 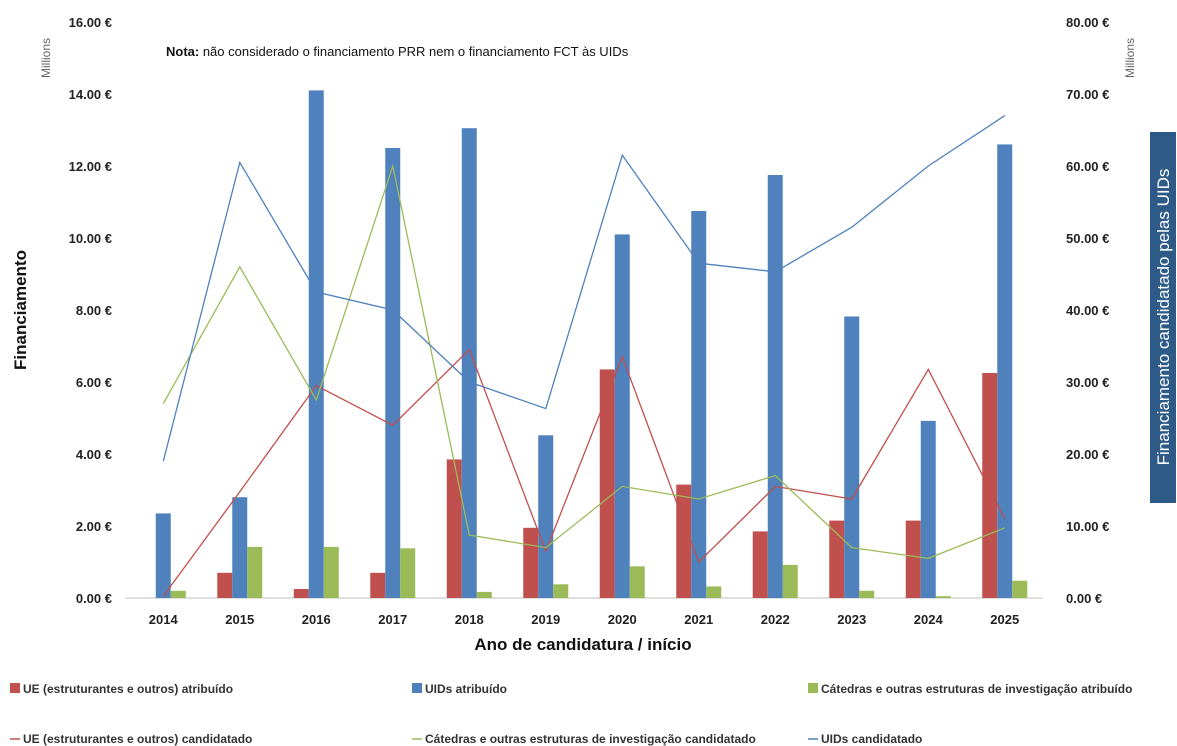 What do you see at coordinates (851, 619) in the screenshot?
I see `x-tick-label: 2023` at bounding box center [851, 619].